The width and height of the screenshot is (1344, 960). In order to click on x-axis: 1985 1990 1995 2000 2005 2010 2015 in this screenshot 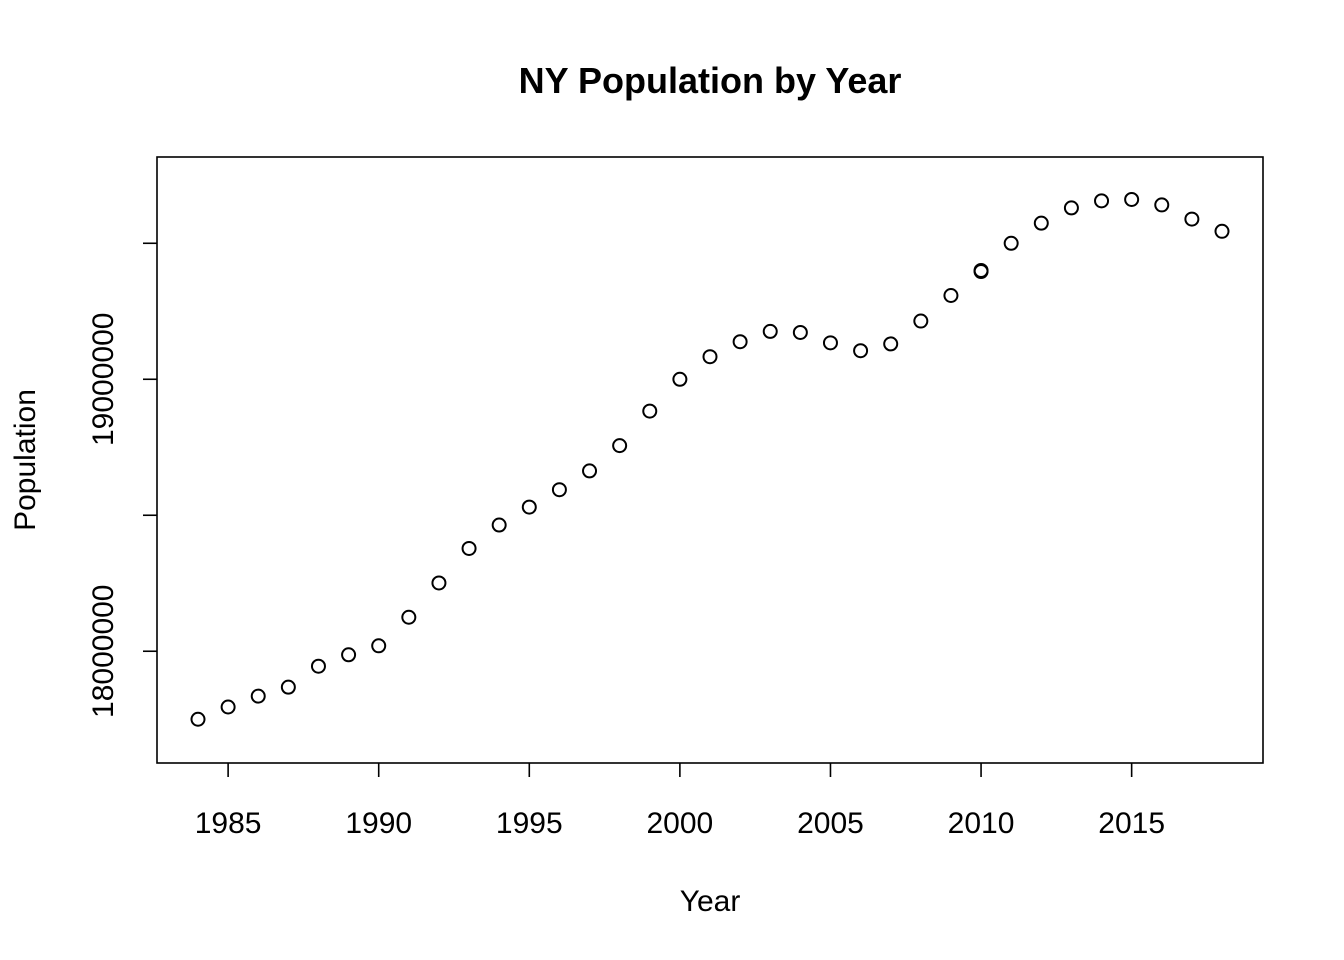, I will do `click(680, 801)`.